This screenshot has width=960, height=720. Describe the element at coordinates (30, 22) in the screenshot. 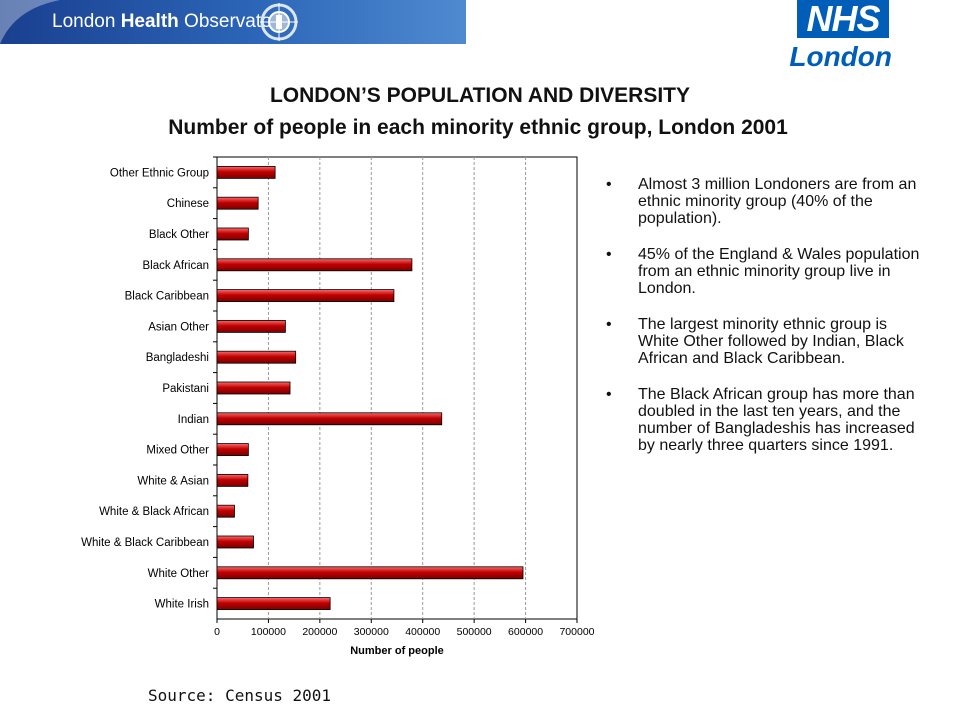

I see `banner-swoosh-icon` at that location.